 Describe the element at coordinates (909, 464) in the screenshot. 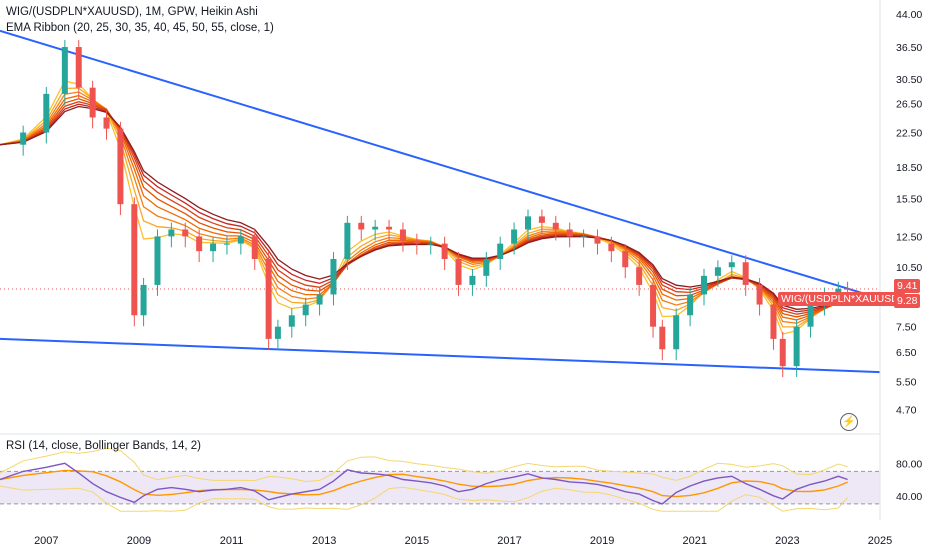

I see `rsi-tick-label: 80.00` at that location.